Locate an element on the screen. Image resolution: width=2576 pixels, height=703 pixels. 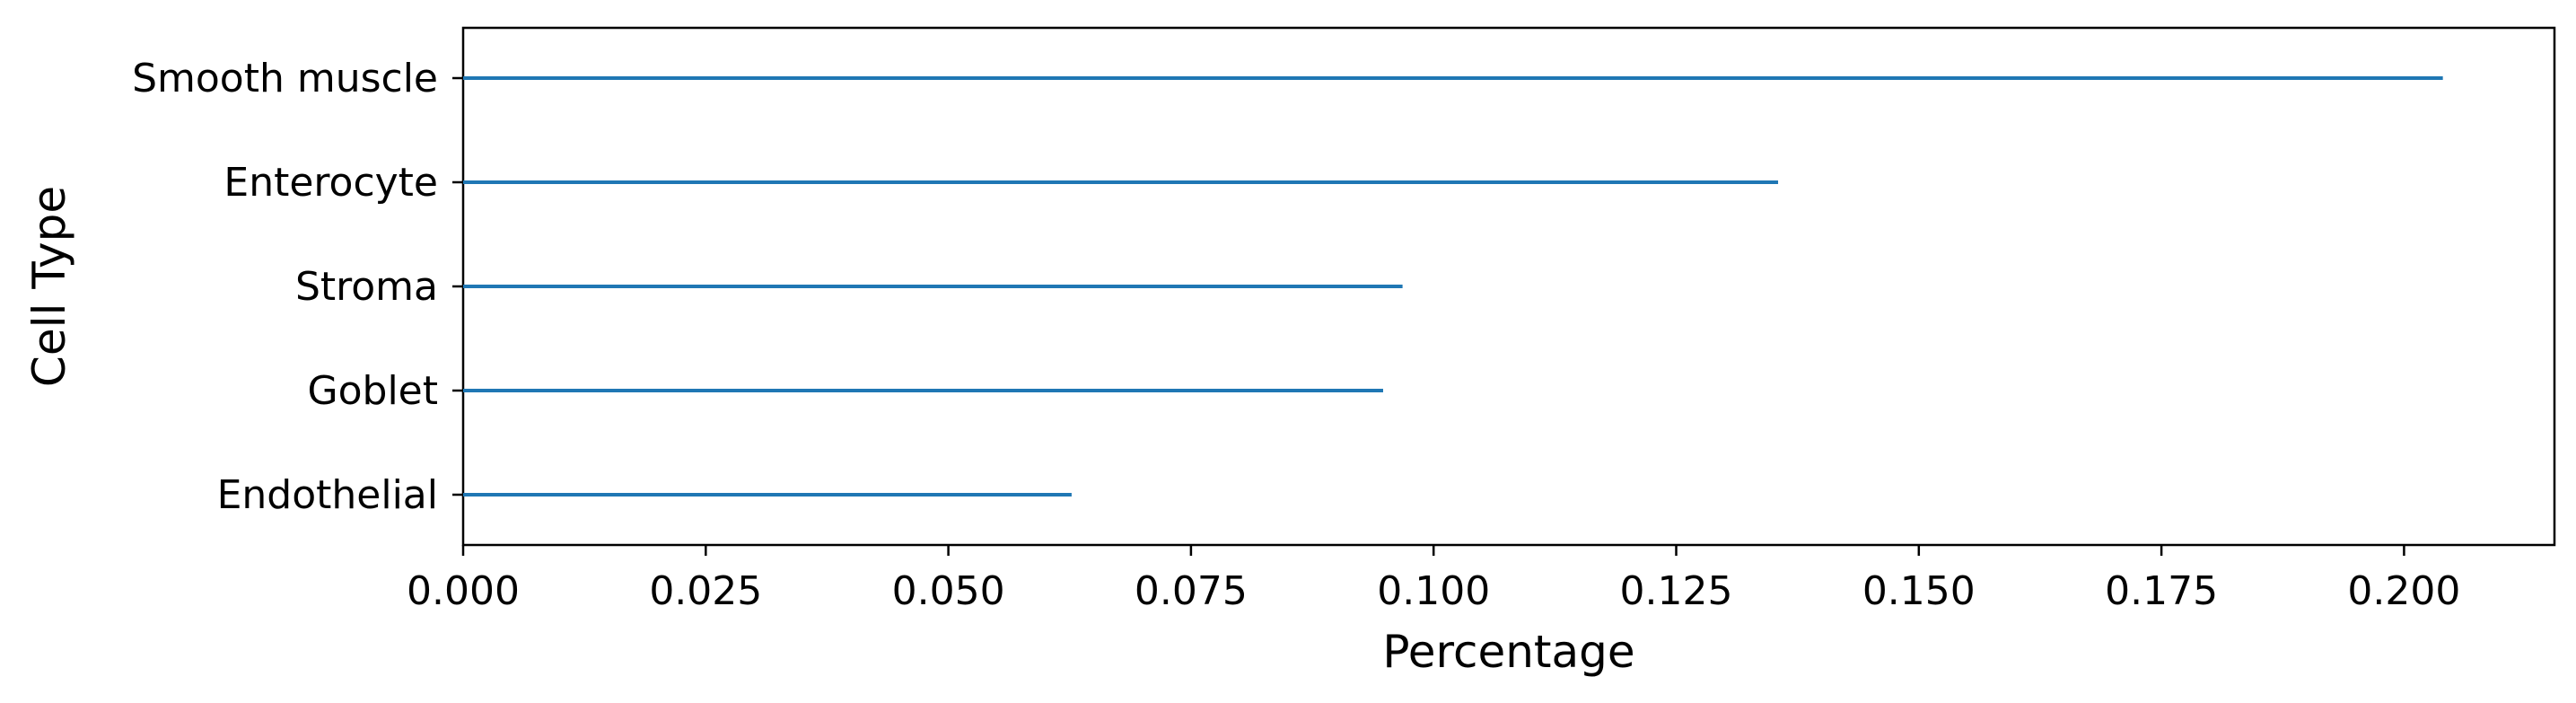
x-tick-label: 0.000 is located at coordinates (463, 591).